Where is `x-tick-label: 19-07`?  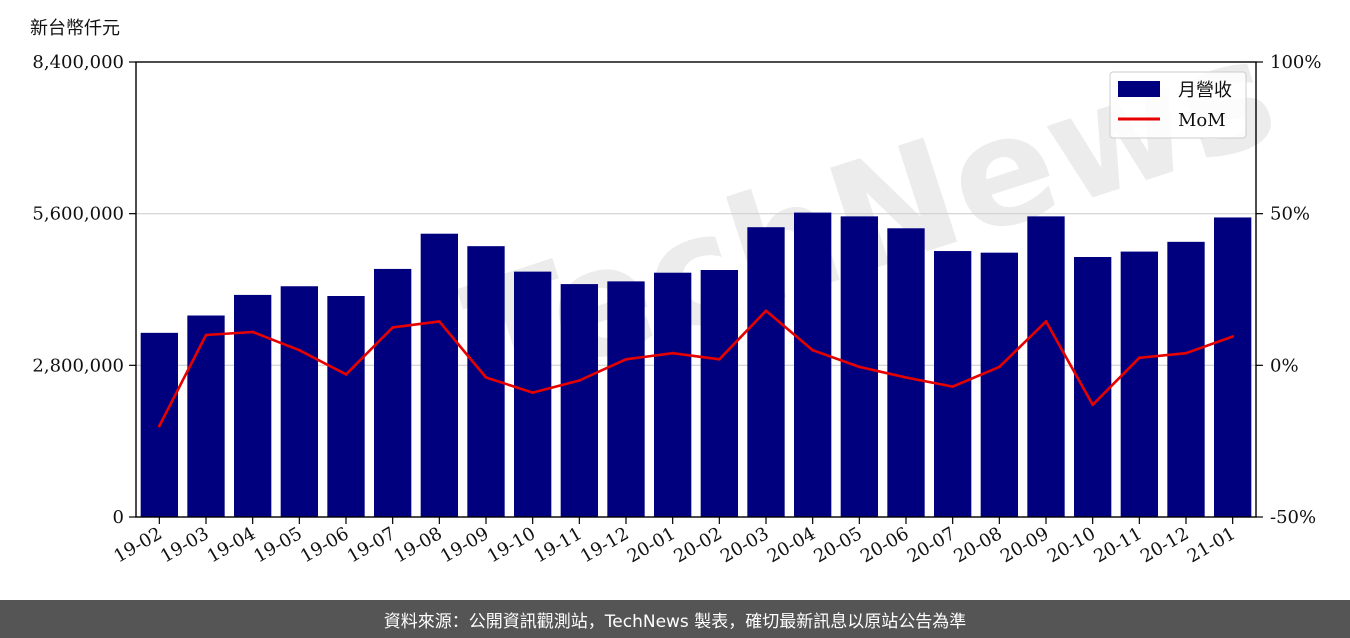 x-tick-label: 19-07 is located at coordinates (371, 545).